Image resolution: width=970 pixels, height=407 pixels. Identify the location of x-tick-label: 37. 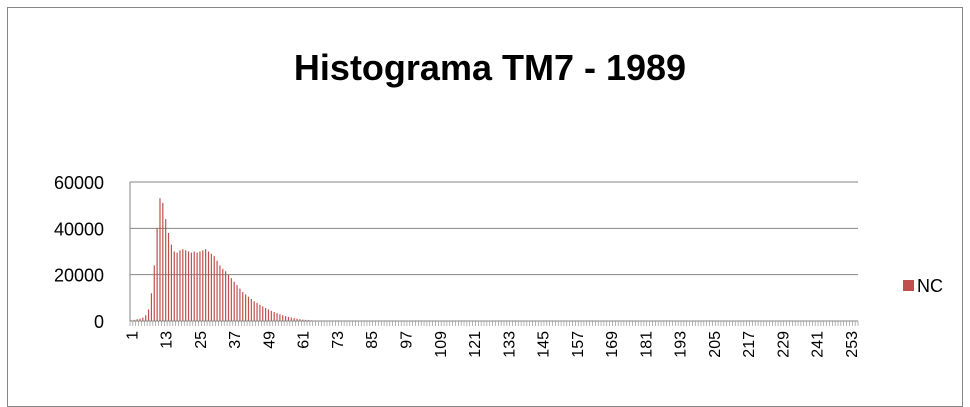
(235, 340).